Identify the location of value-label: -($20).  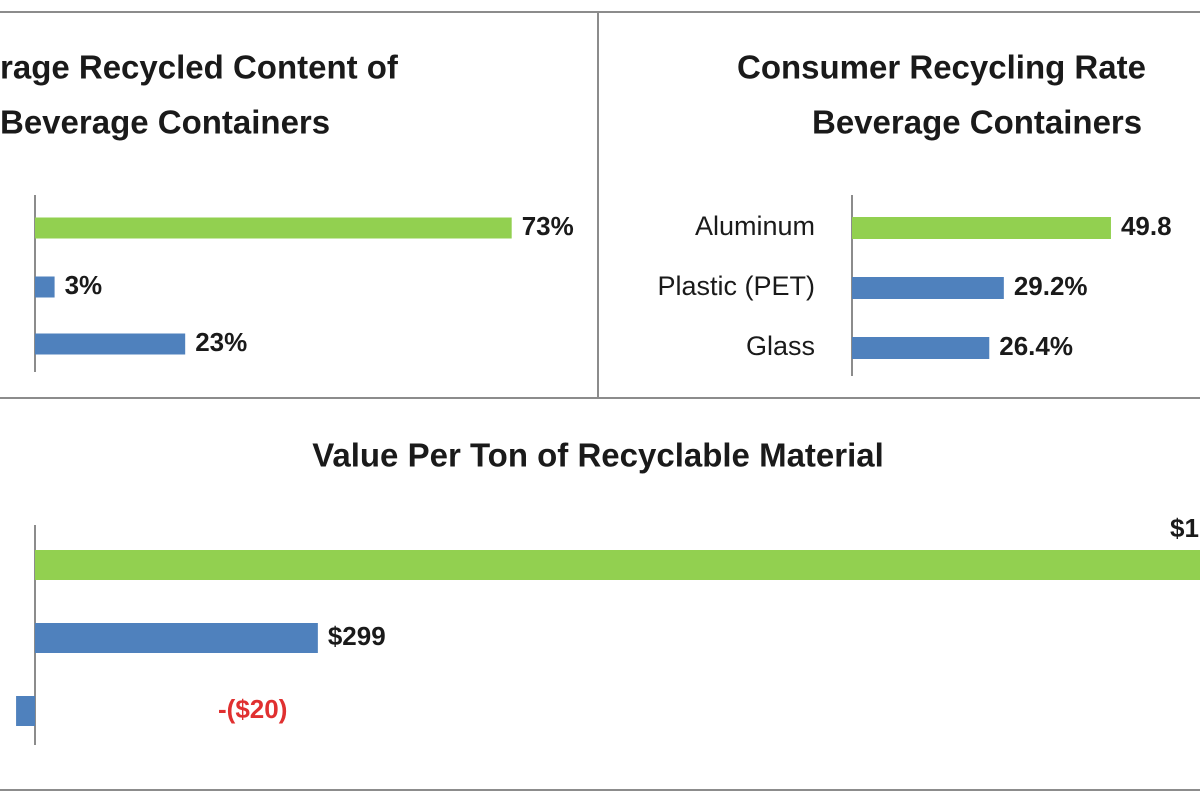
(252, 709).